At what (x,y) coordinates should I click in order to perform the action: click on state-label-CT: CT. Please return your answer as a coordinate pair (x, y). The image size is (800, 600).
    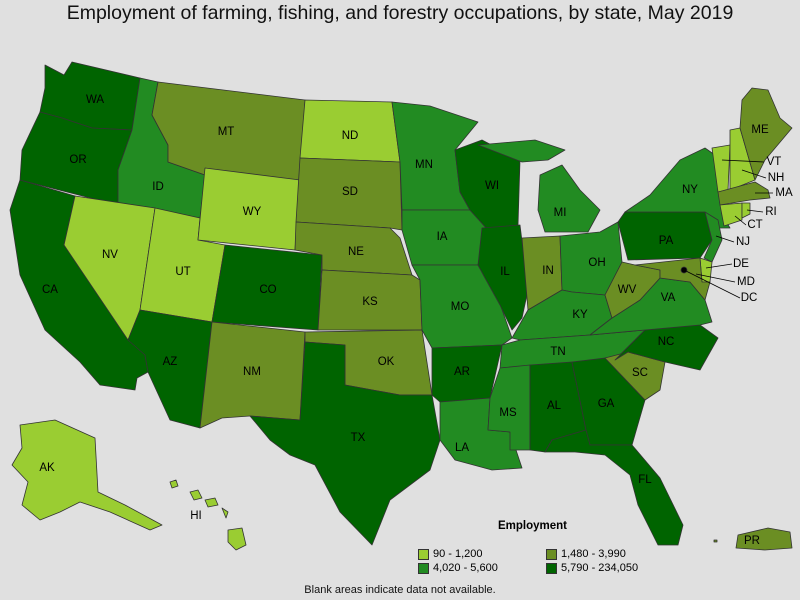
    Looking at the image, I should click on (754, 225).